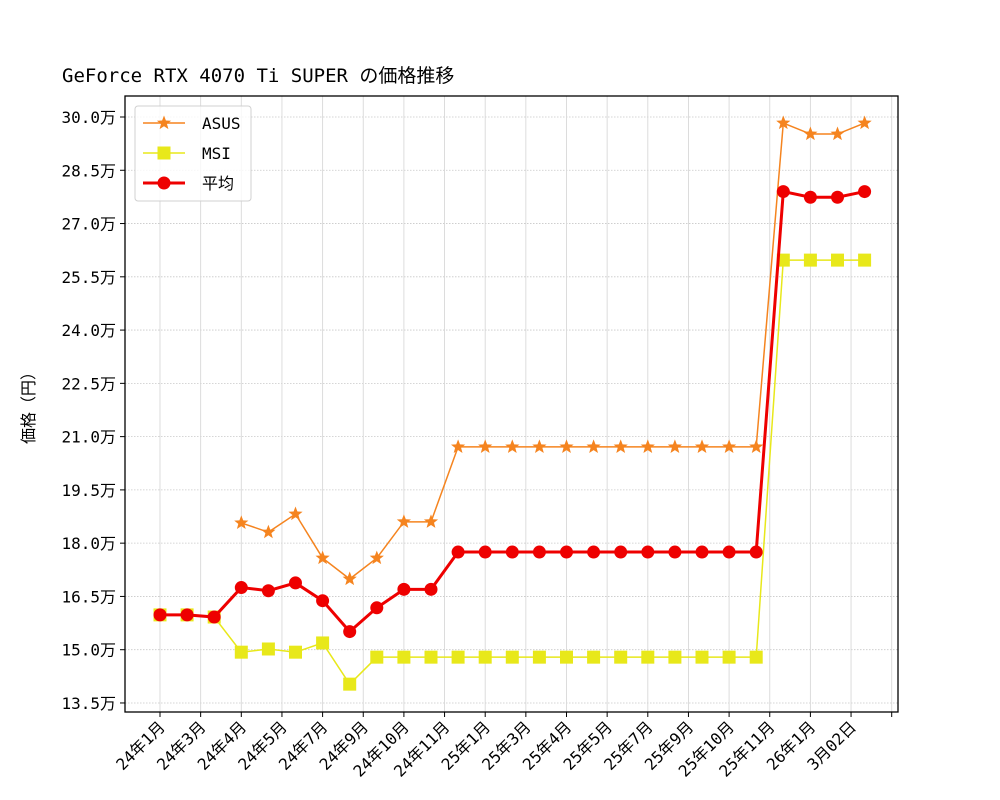 The image size is (1000, 800). I want to click on legend-marker-msi, so click(164, 153).